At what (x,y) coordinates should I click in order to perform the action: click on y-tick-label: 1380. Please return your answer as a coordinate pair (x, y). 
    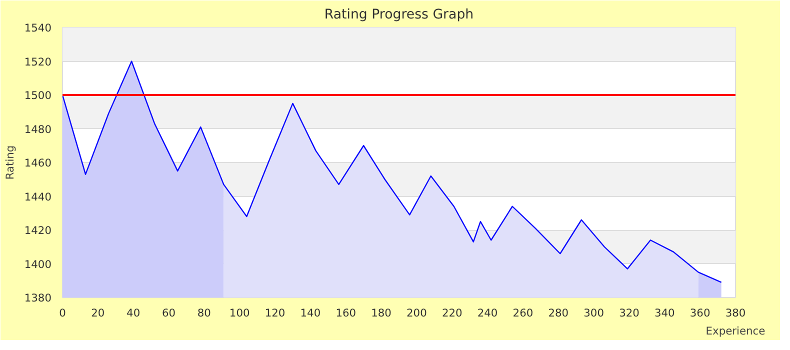
    Looking at the image, I should click on (38, 298).